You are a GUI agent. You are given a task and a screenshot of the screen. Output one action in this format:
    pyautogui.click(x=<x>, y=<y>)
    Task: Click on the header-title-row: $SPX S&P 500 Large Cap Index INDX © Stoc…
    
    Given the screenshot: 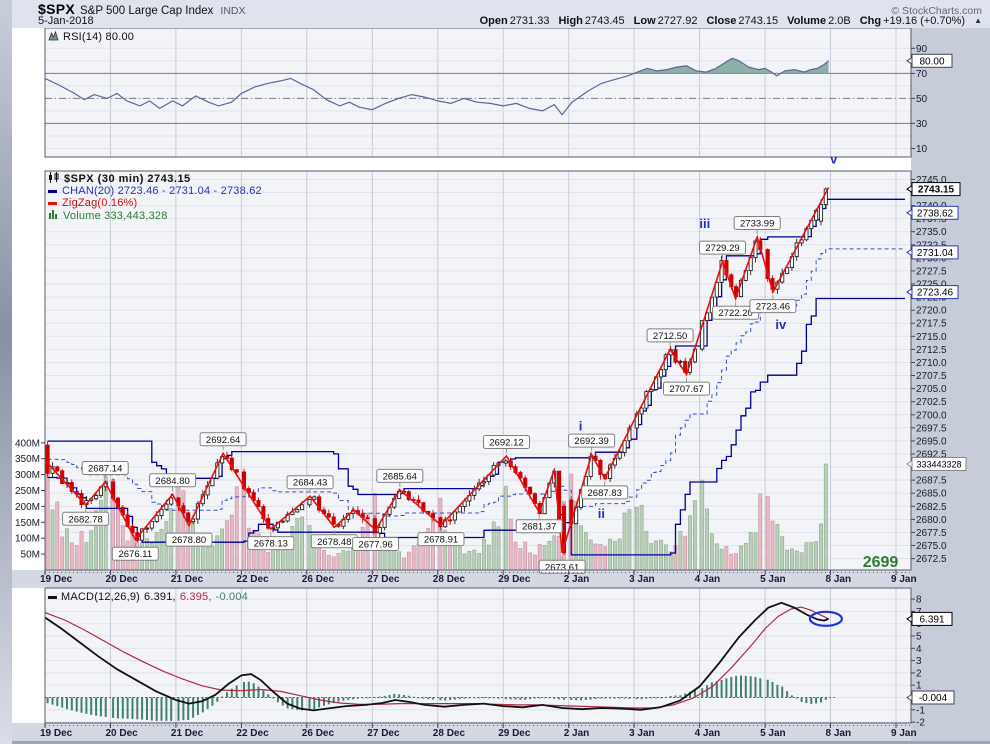 What is the action you would take?
    pyautogui.click(x=501, y=8)
    